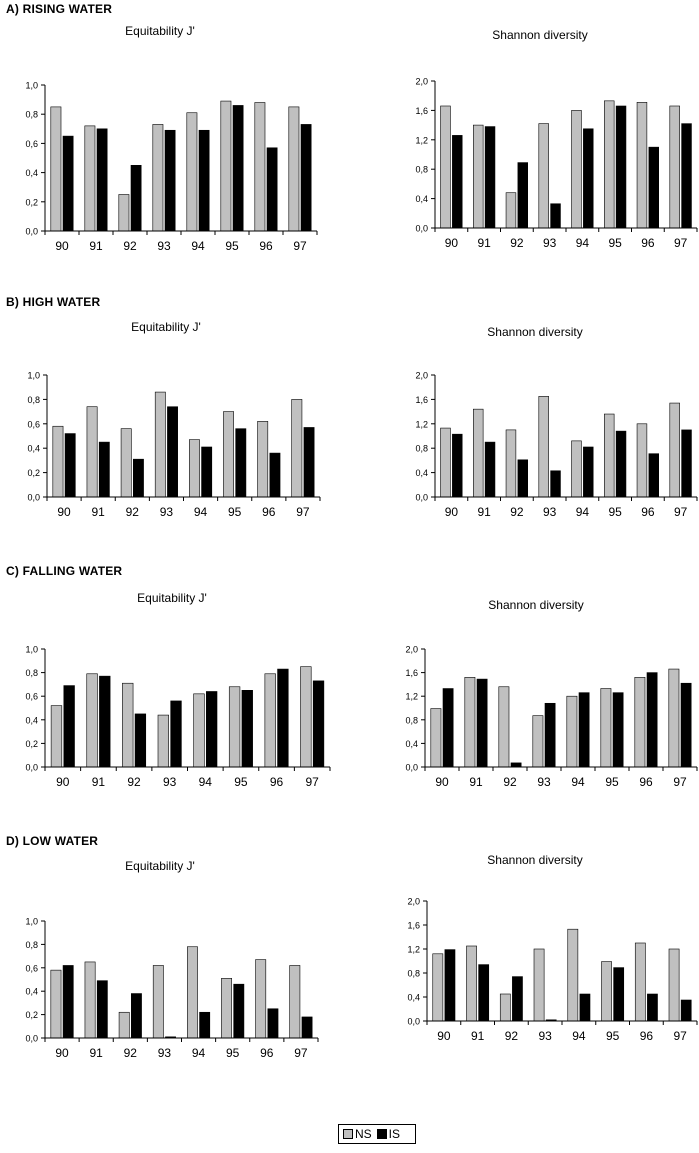 Image resolution: width=699 pixels, height=1153 pixels. What do you see at coordinates (535, 332) in the screenshot?
I see `chart-title-b-shannon: Shannon diversity` at bounding box center [535, 332].